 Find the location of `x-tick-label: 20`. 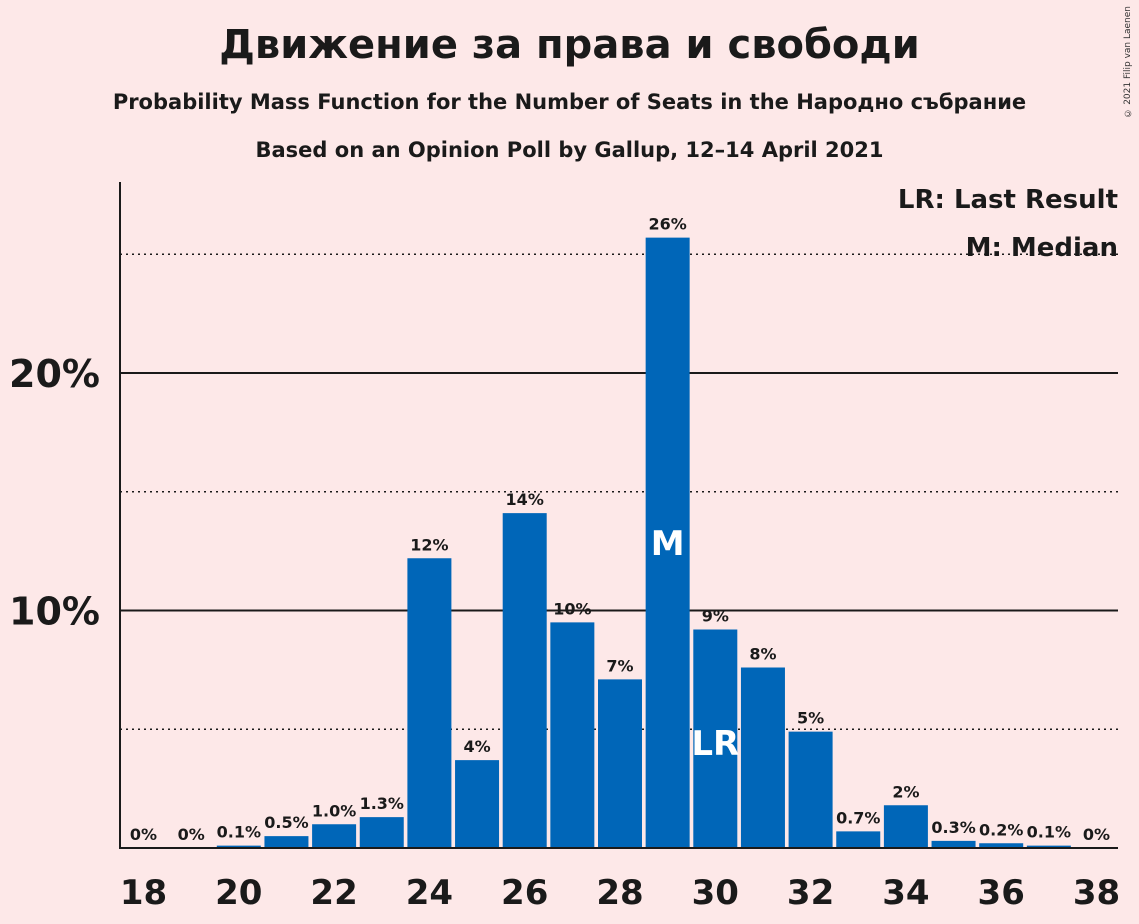

x-tick-label: 20 is located at coordinates (238, 893).